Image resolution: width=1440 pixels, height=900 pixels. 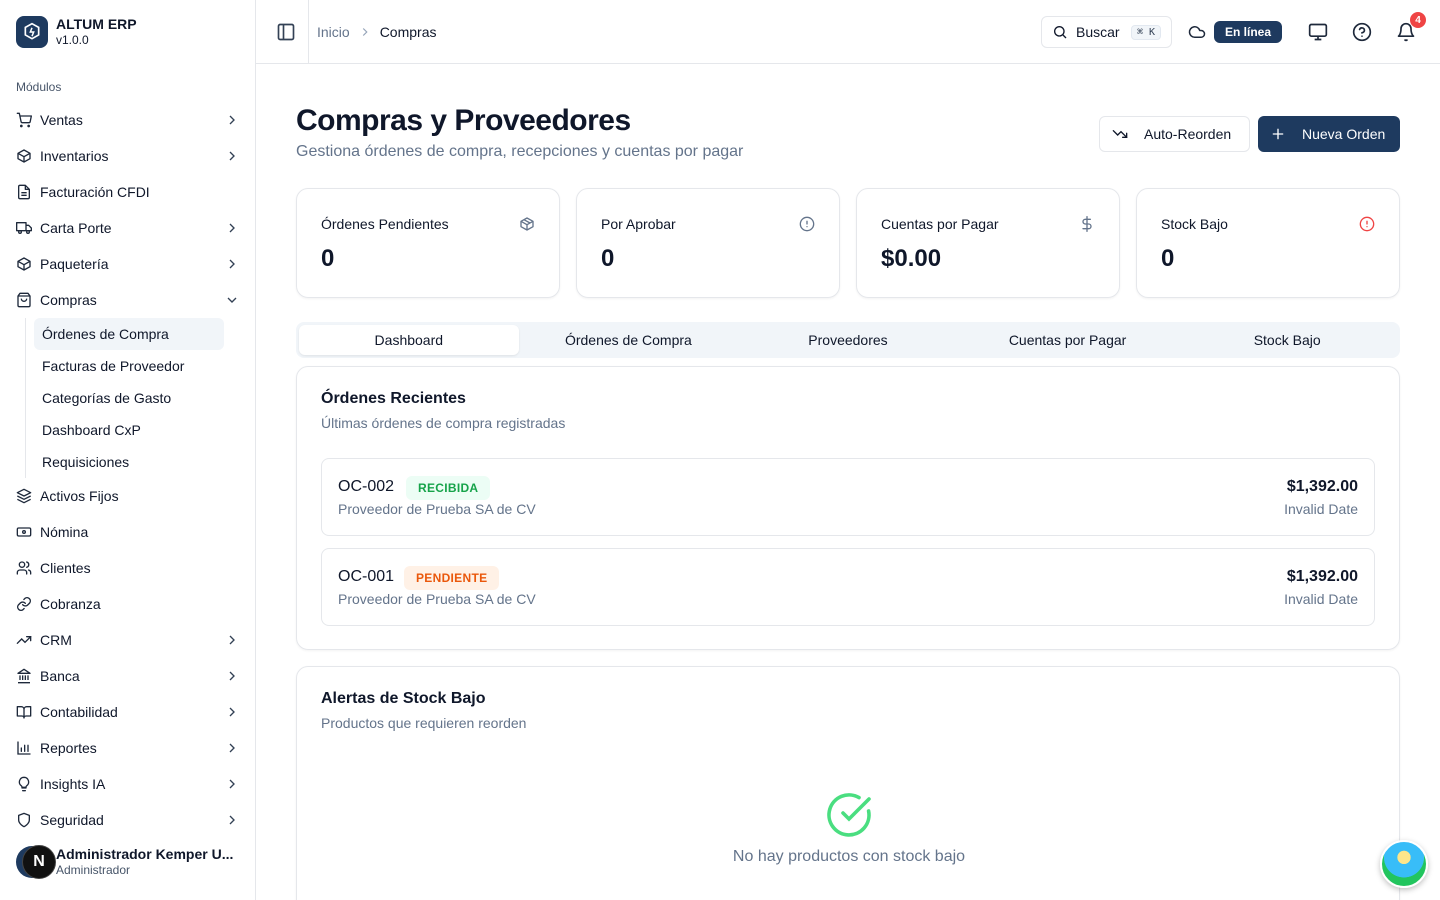 What do you see at coordinates (128, 712) in the screenshot?
I see `sidebar-item-contabilidad: Contabilidad` at bounding box center [128, 712].